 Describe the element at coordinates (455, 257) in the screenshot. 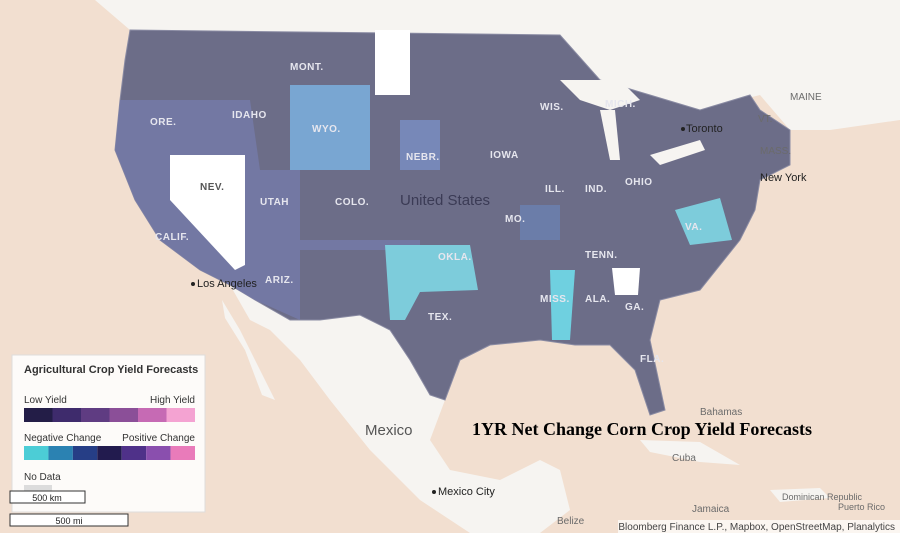

I see `place-label: OKLA.` at that location.